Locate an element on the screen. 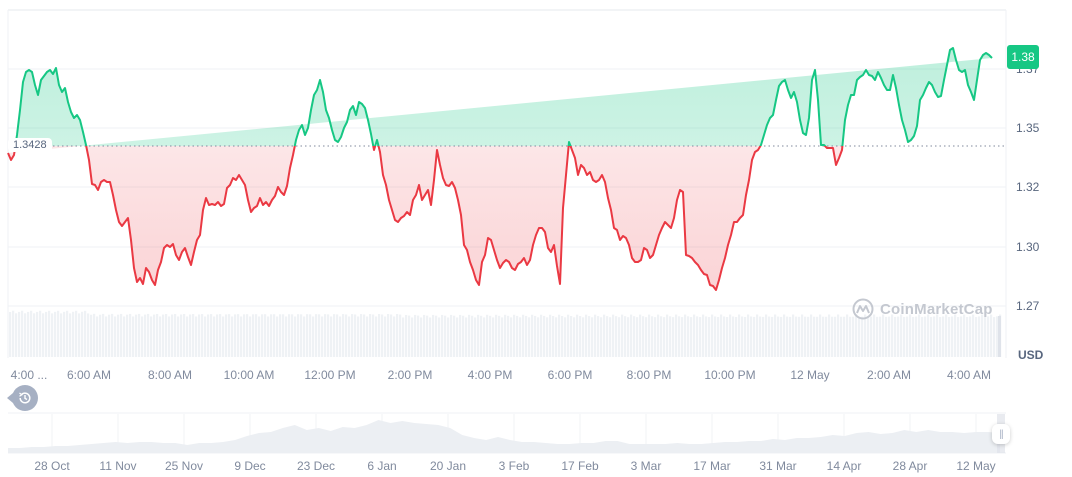 This screenshot has height=477, width=1072. history-icon is located at coordinates (25, 398).